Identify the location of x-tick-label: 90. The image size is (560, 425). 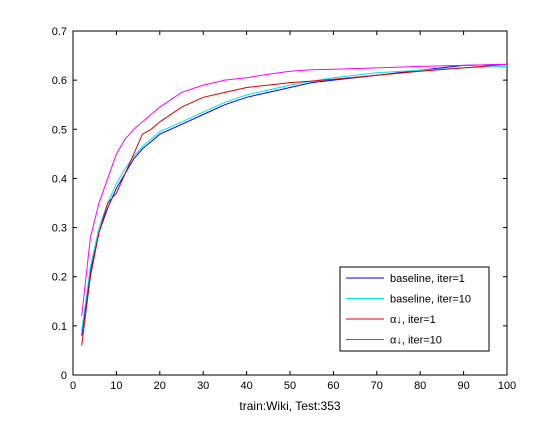
(463, 386).